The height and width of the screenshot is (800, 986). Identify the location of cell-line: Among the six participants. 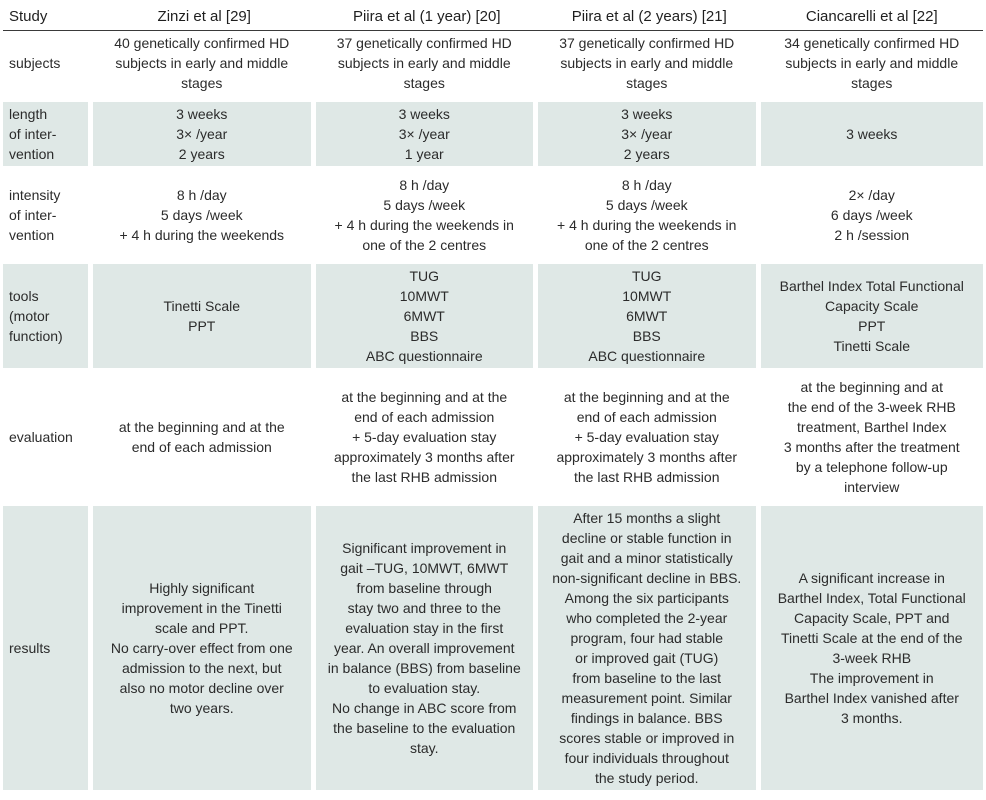
(646, 598).